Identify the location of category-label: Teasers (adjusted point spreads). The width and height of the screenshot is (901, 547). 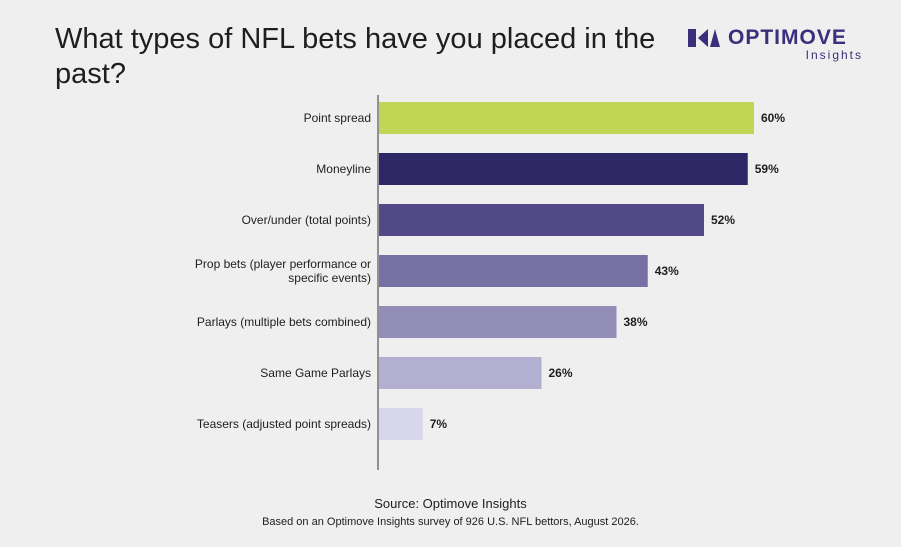
(284, 424).